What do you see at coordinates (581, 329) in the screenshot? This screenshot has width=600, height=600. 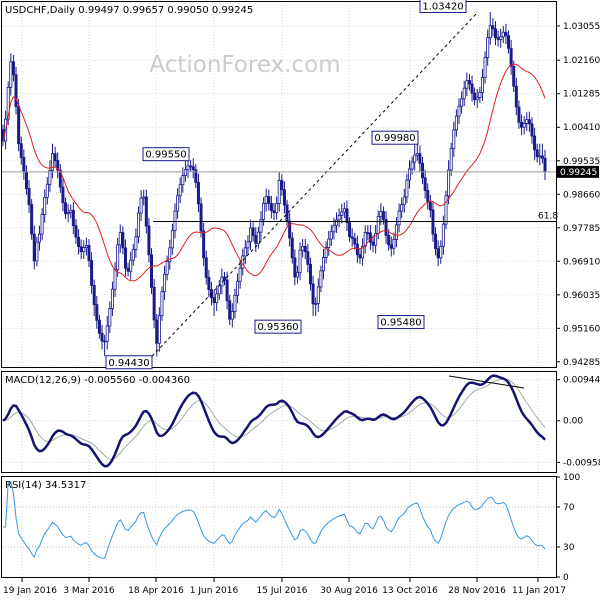 I see `price-tick-label: 0.95160` at bounding box center [581, 329].